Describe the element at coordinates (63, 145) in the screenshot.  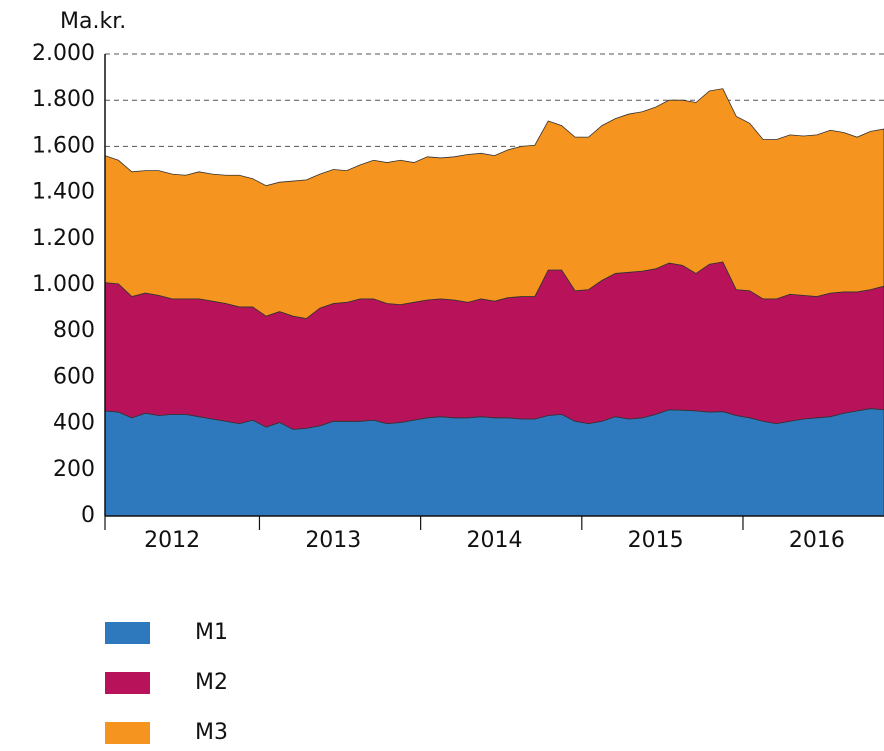
I see `y-tick-label: 1.600` at that location.